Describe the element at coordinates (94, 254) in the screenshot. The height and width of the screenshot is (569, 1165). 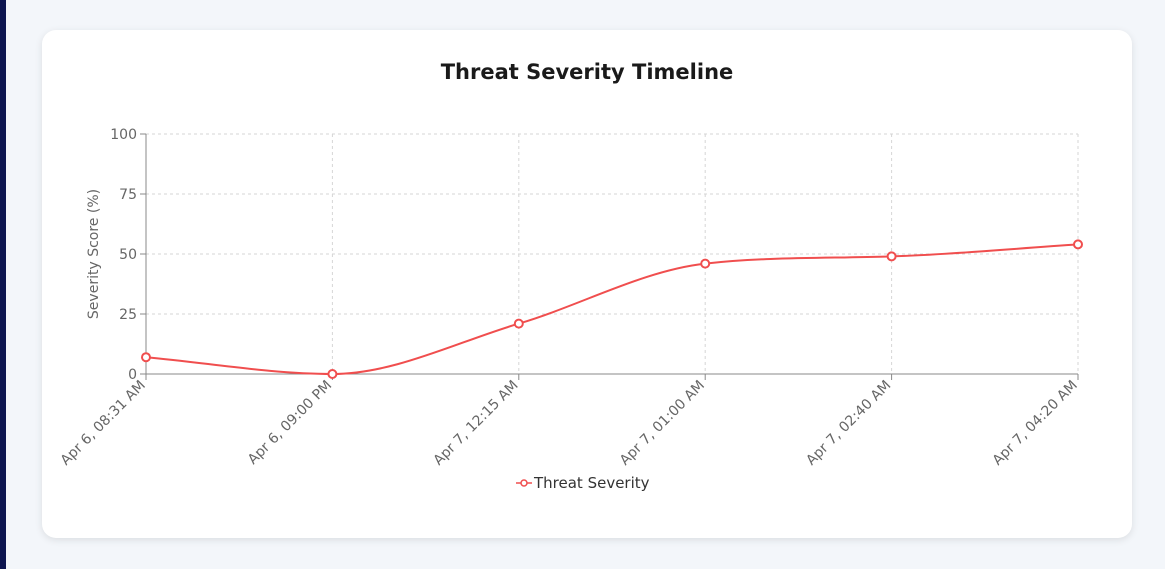
I see `y-axis-label: Severity Score (%)` at that location.